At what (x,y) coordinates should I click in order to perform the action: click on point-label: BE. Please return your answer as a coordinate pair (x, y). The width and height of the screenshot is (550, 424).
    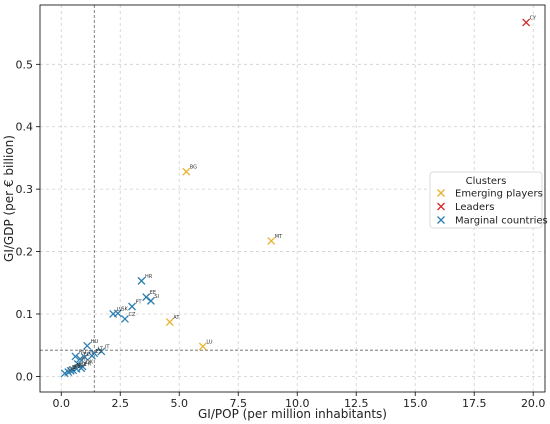
    Looking at the image, I should click on (83, 365).